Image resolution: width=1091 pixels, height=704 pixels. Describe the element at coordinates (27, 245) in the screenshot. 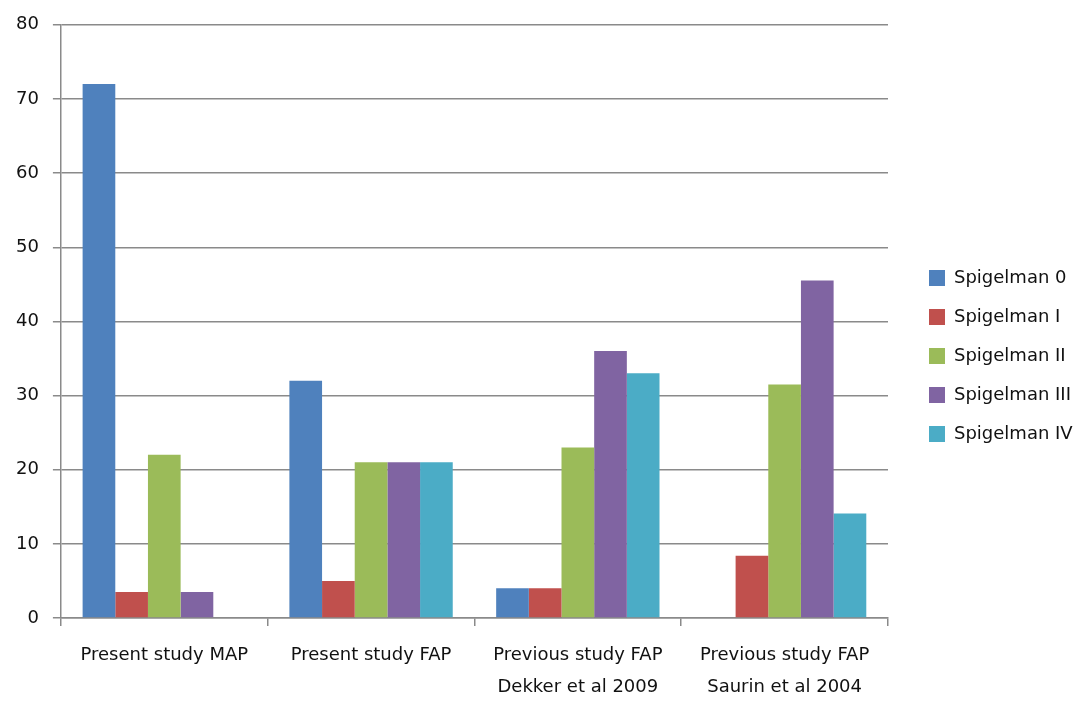

I see `y-tick-label: 50` at that location.